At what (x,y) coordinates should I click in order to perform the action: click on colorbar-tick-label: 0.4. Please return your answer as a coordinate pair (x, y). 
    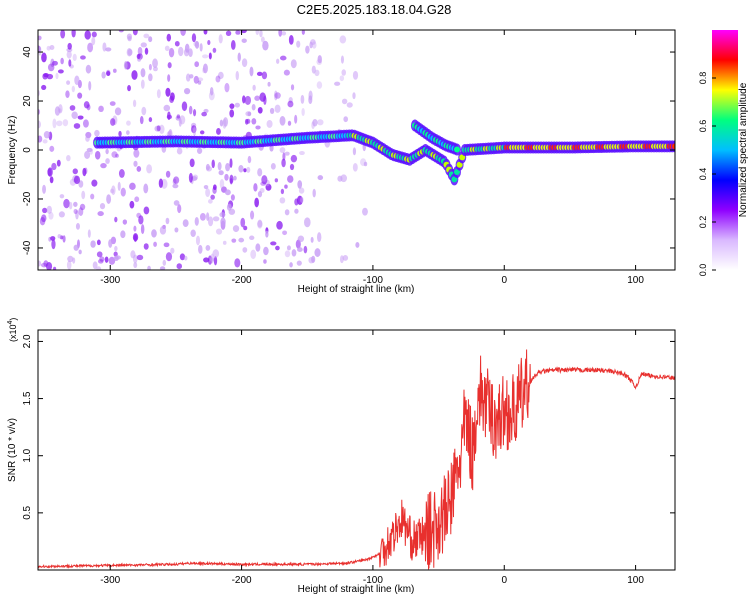
    Looking at the image, I should click on (703, 174).